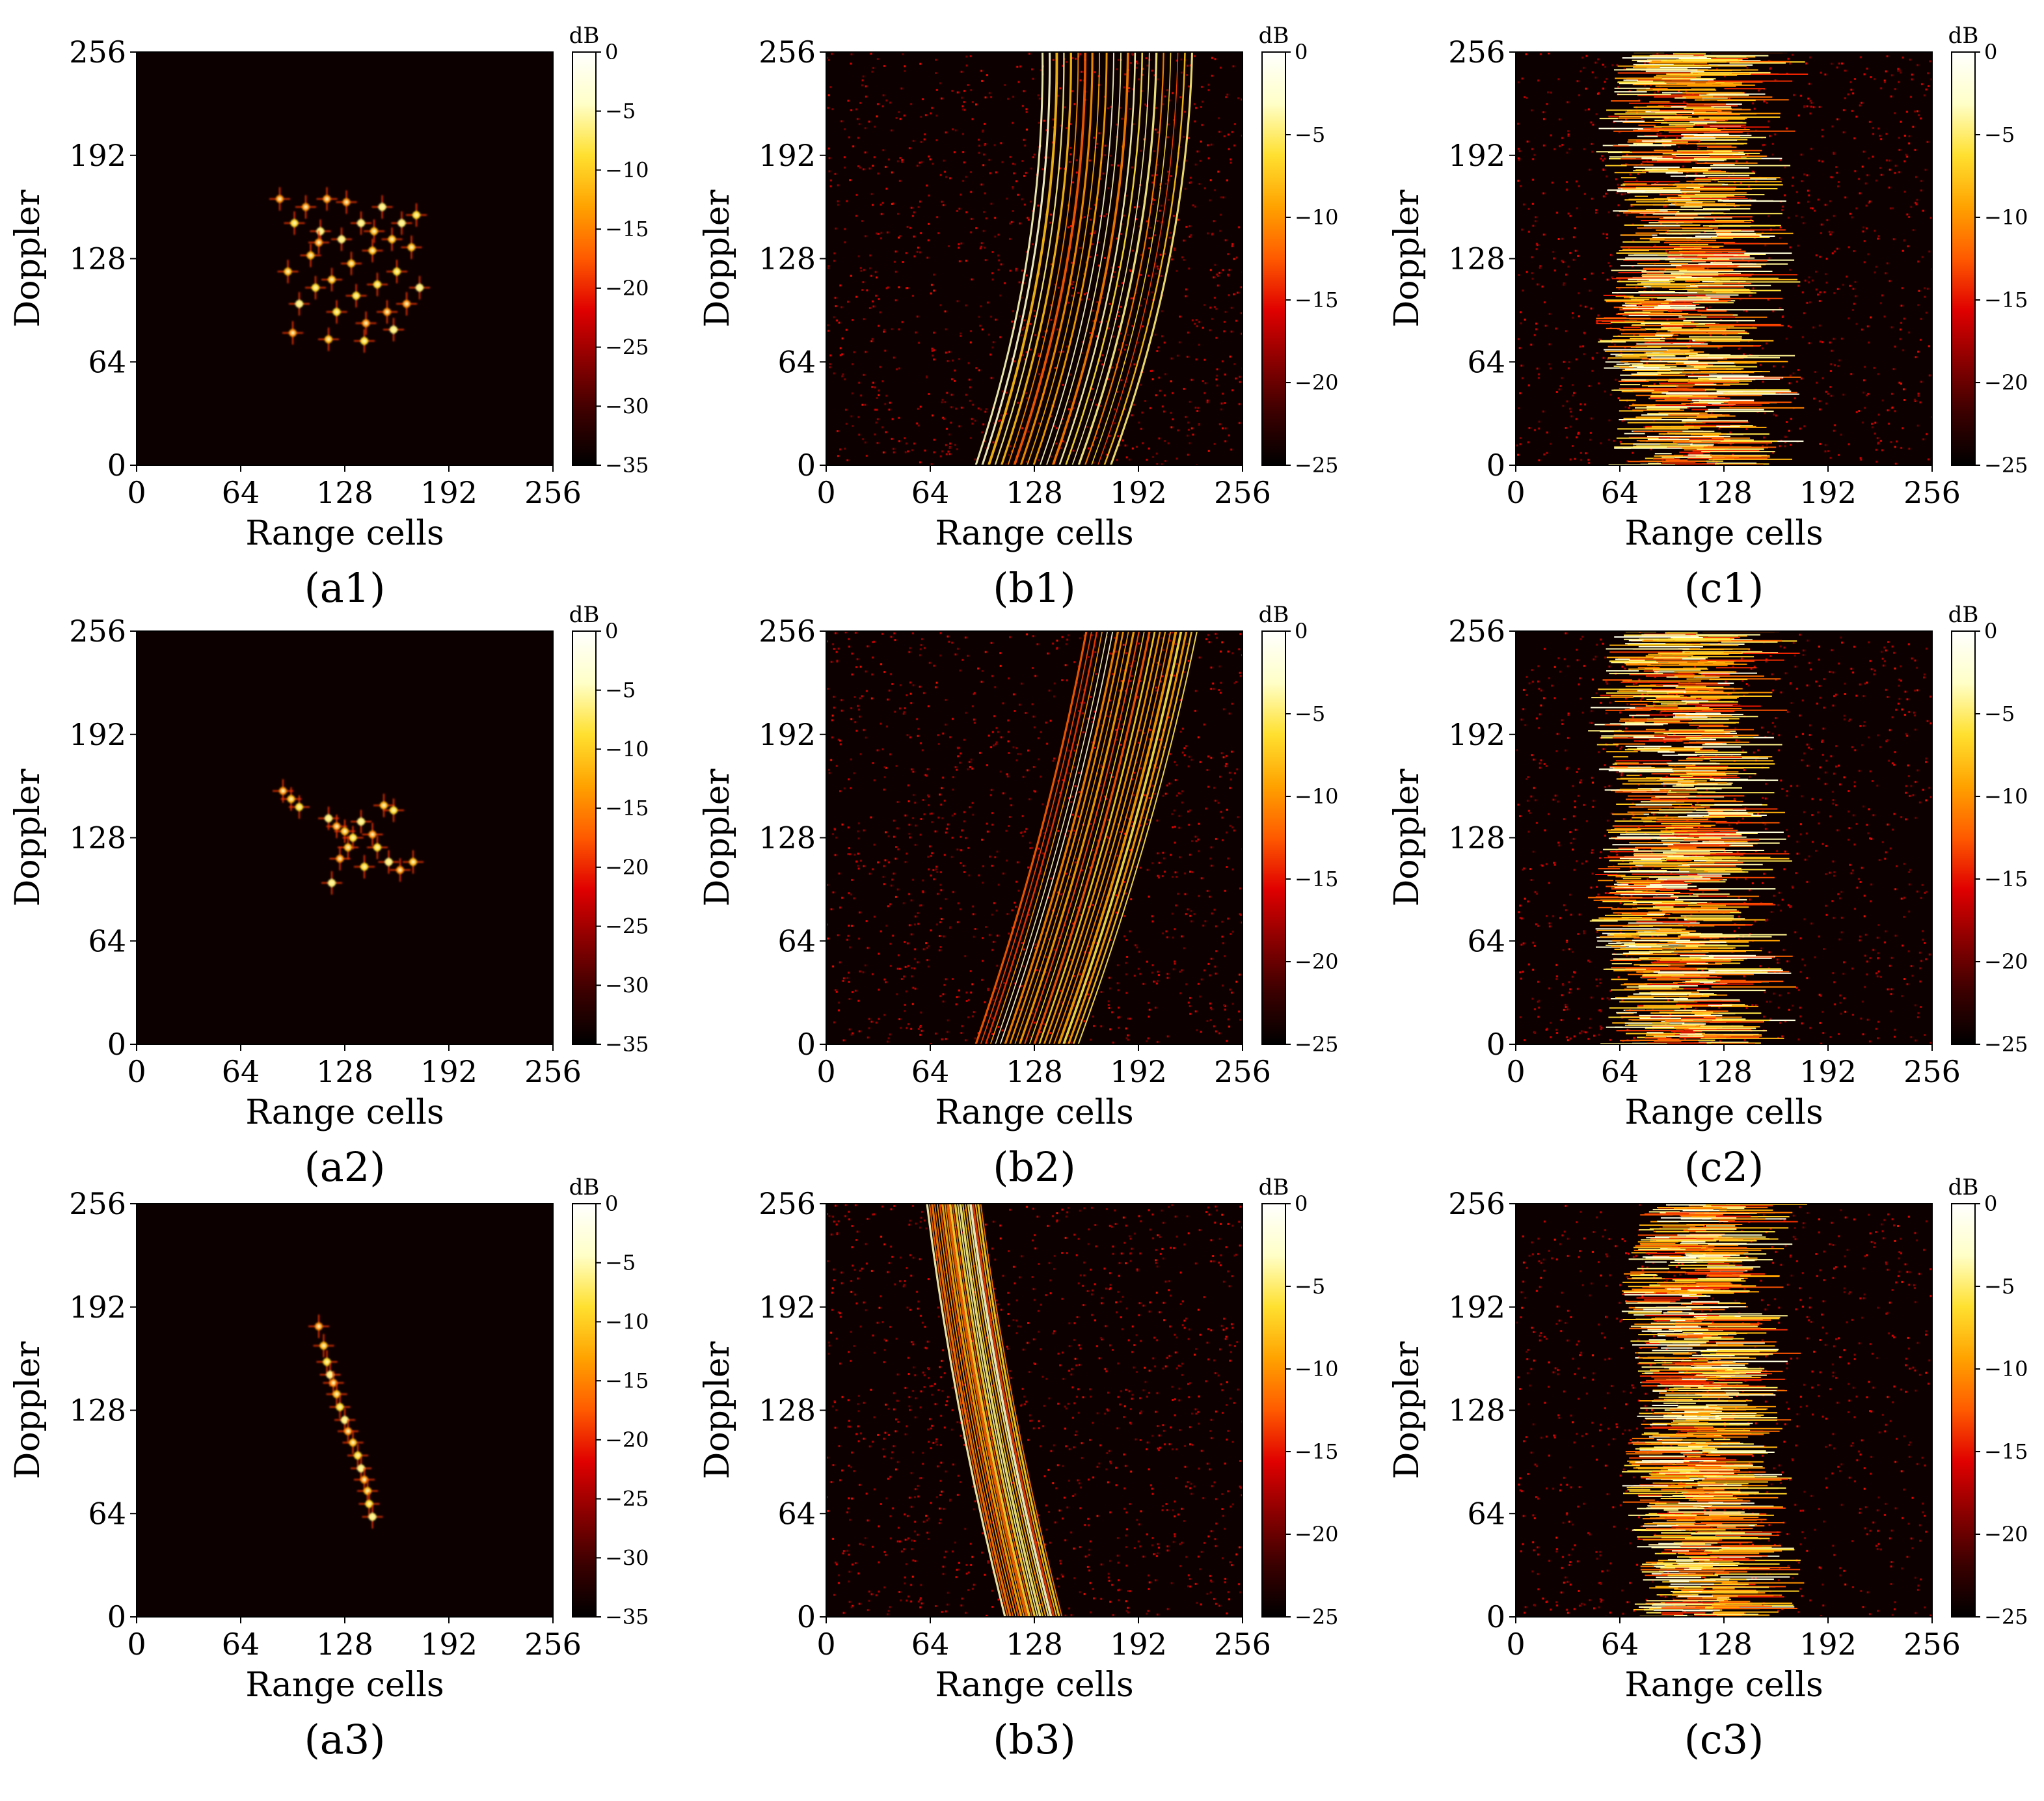 This screenshot has height=1801, width=2044. Describe the element at coordinates (930, 492) in the screenshot. I see `x-tick-label: 64` at that location.